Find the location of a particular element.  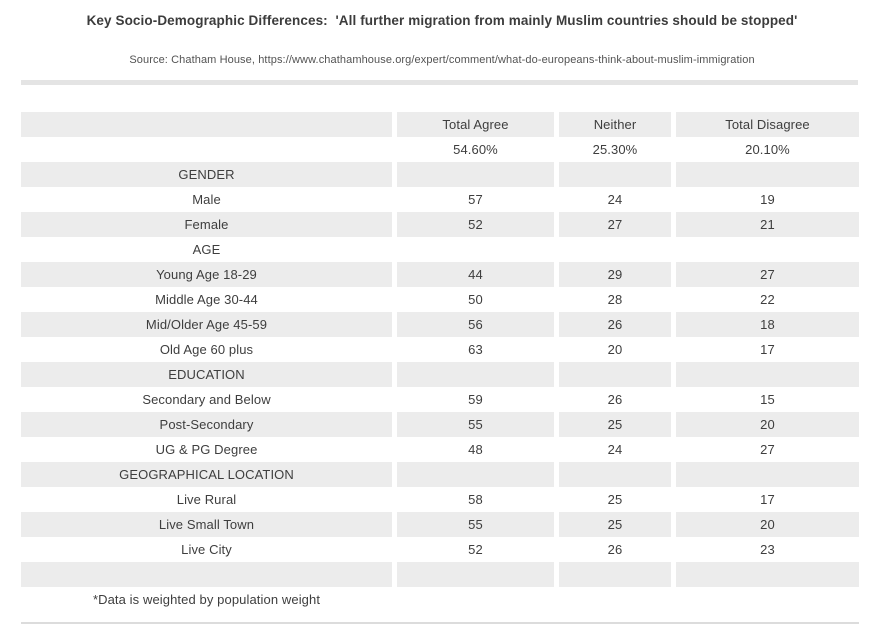

row-label-cell: Female is located at coordinates (206, 224).